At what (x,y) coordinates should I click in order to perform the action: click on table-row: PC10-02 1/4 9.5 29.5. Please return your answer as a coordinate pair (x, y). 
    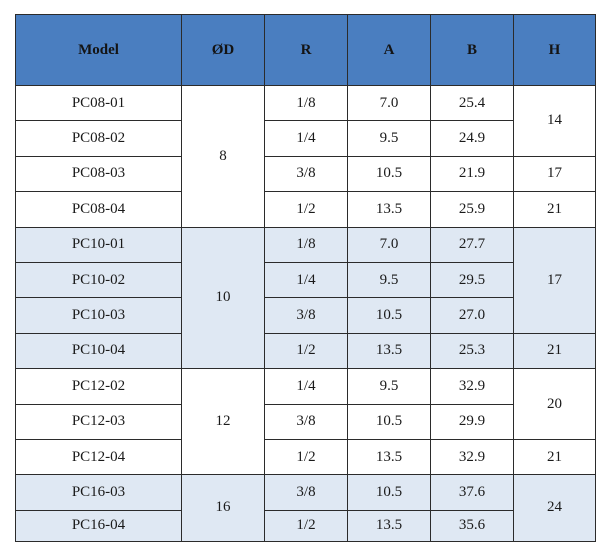
    Looking at the image, I should click on (305, 280).